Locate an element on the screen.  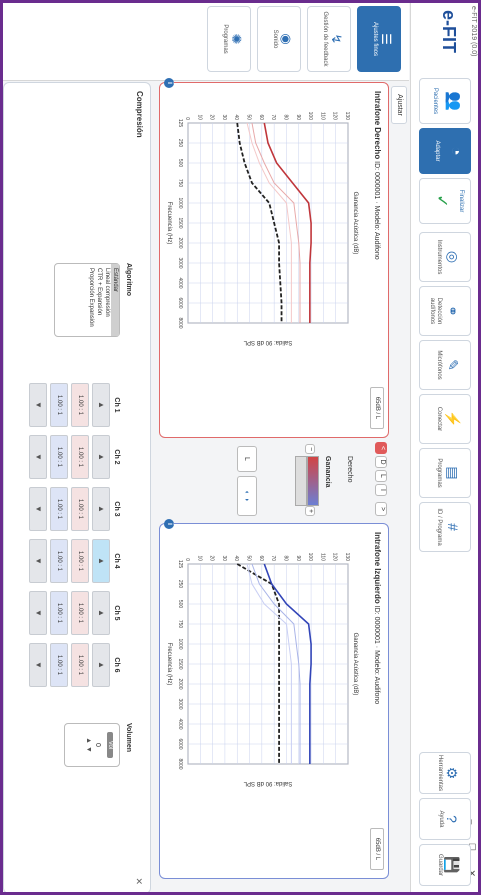
x-tick-label: 8000 is located at coordinates (180, 763).